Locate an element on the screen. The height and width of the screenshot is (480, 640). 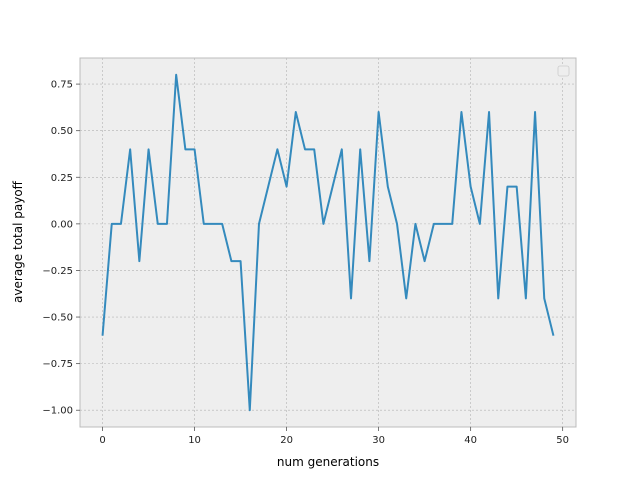
x-axis-label: num generations is located at coordinates (328, 462).